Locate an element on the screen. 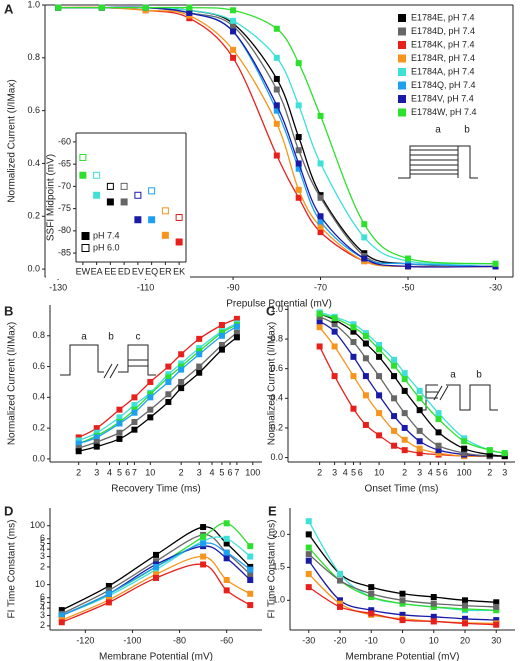  x-tick-label: 5 is located at coordinates (221, 472).